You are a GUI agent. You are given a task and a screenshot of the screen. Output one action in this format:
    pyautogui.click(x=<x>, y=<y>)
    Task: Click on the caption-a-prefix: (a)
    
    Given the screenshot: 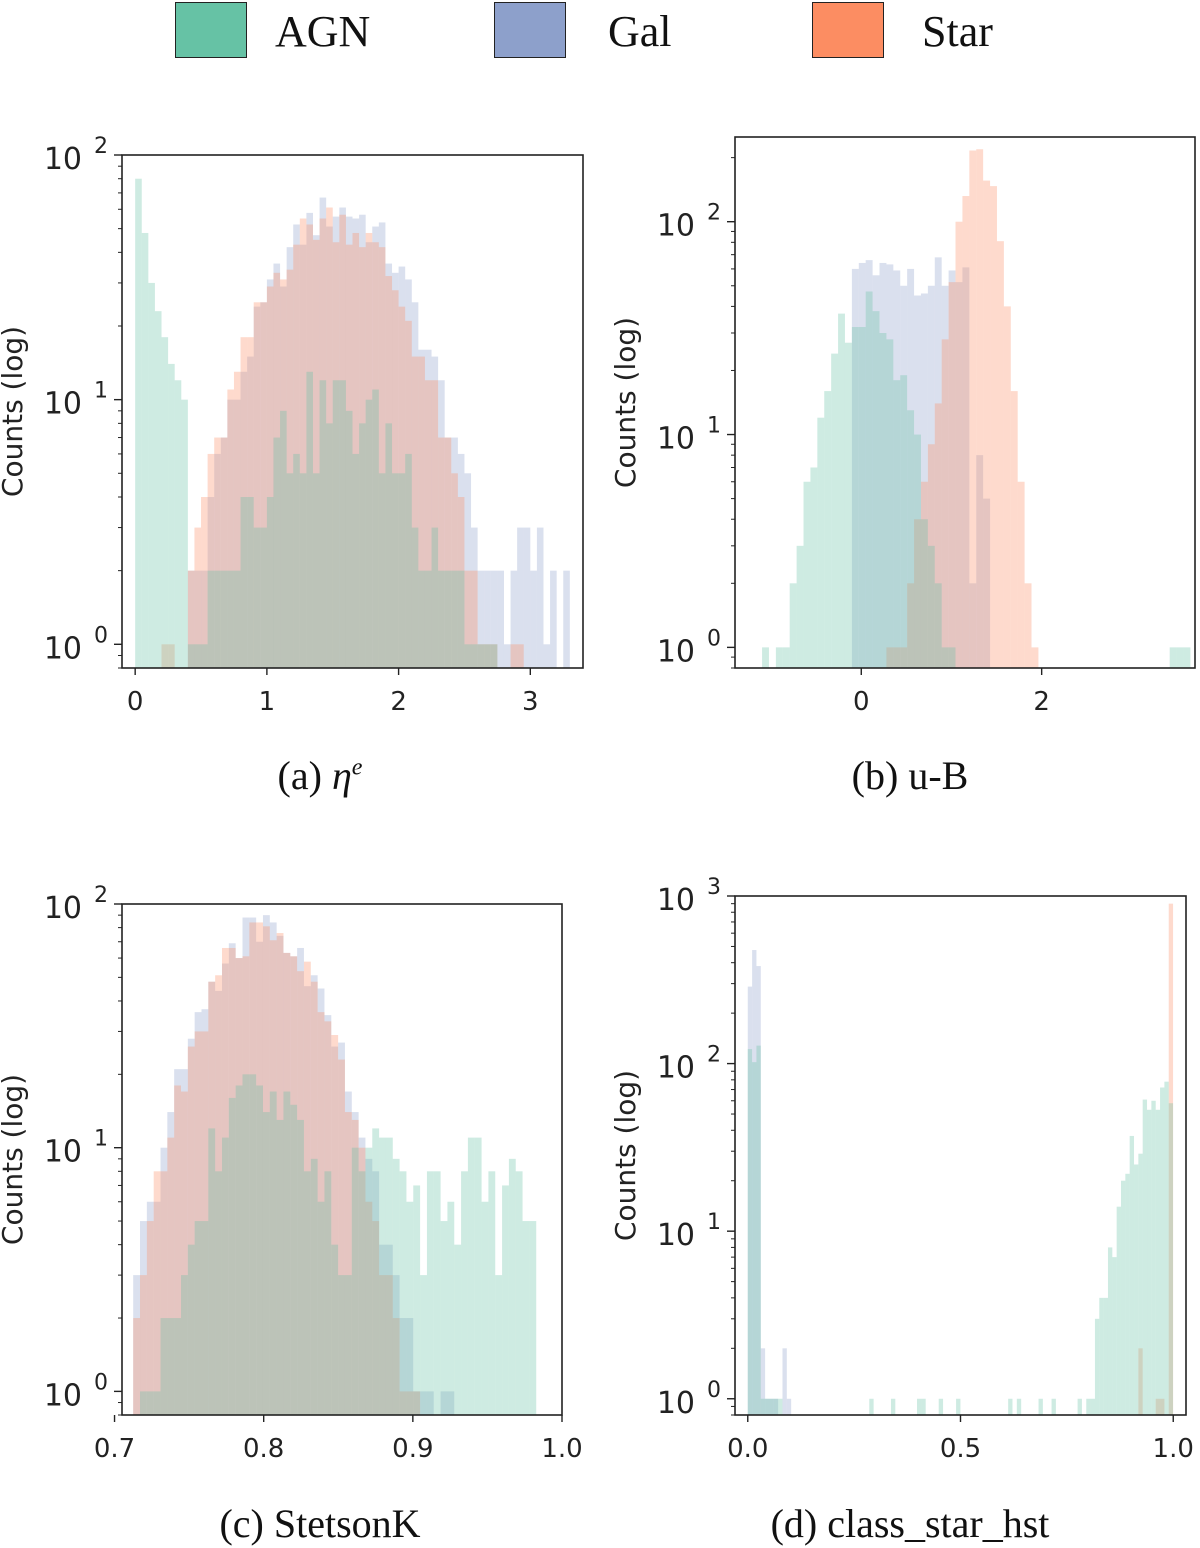 What is the action you would take?
    pyautogui.click(x=304, y=775)
    